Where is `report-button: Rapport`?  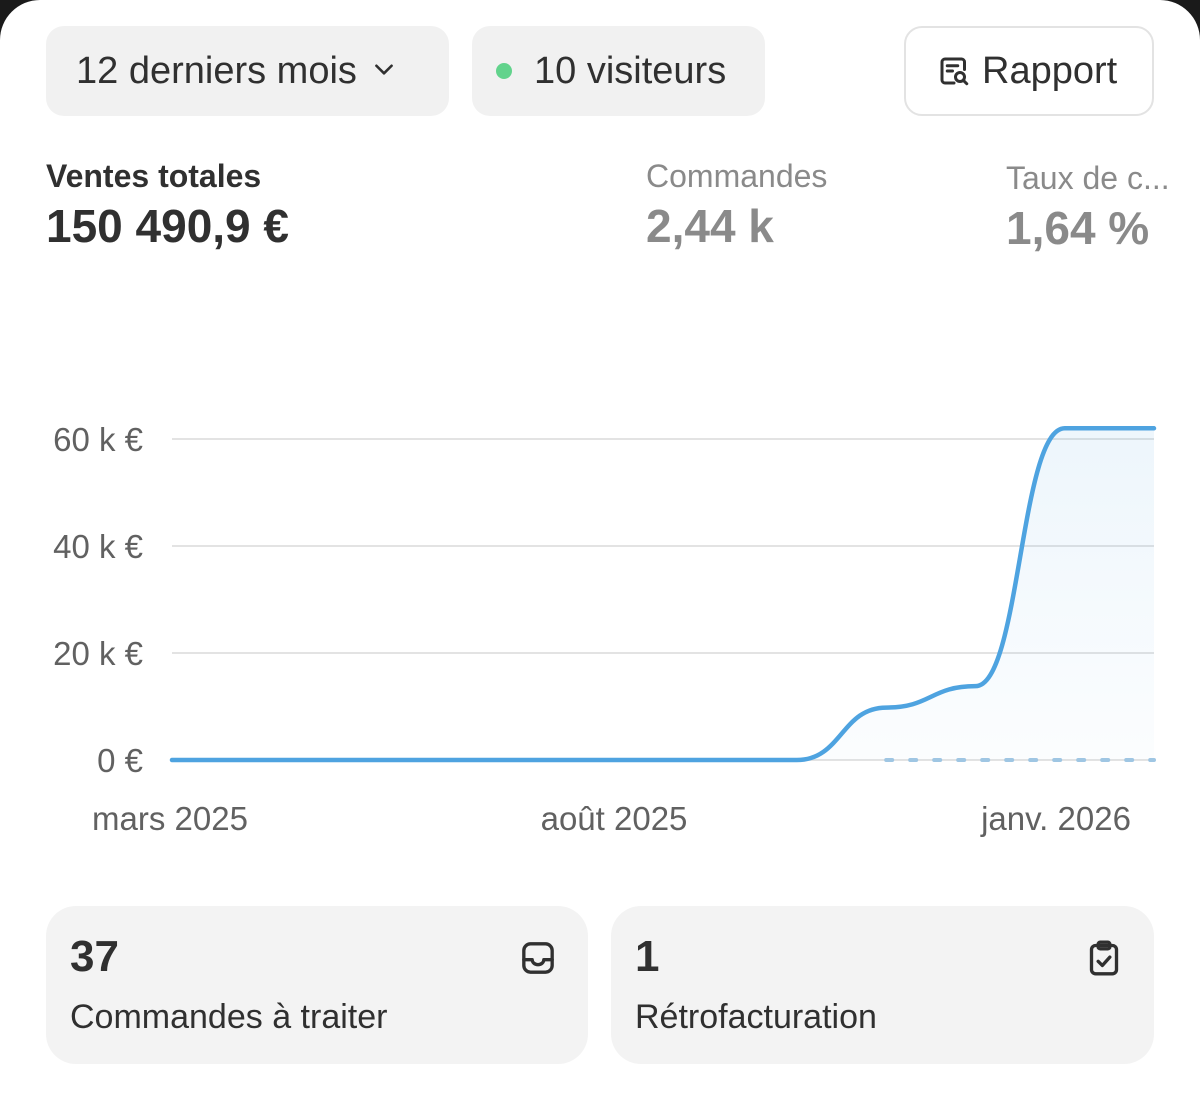 report-button: Rapport is located at coordinates (1029, 71).